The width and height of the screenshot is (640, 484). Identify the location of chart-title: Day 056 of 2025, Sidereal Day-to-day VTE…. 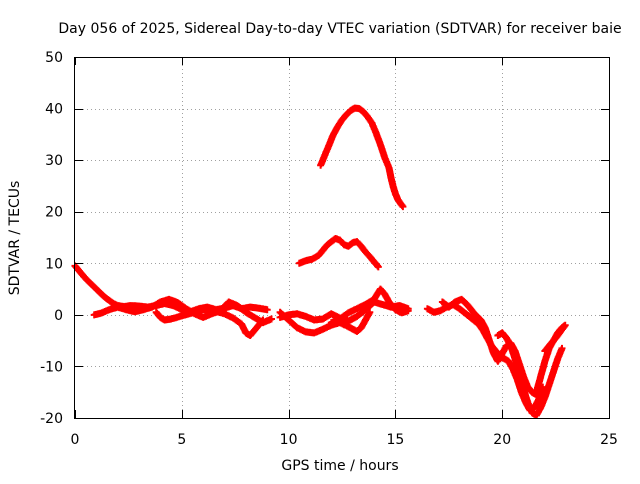
(339, 29).